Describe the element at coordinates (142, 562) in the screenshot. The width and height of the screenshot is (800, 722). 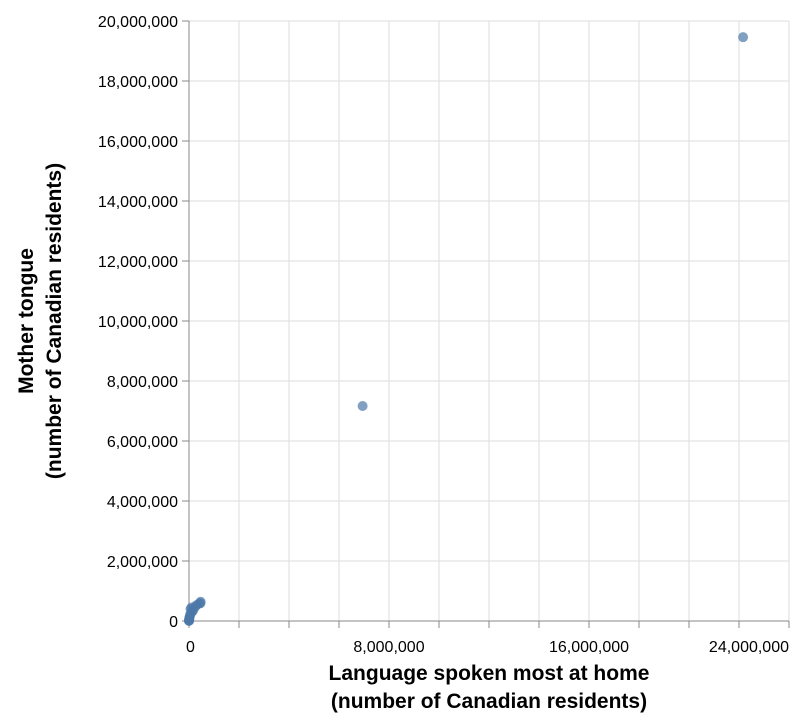
I see `y-tick-label: 2,000,000` at that location.